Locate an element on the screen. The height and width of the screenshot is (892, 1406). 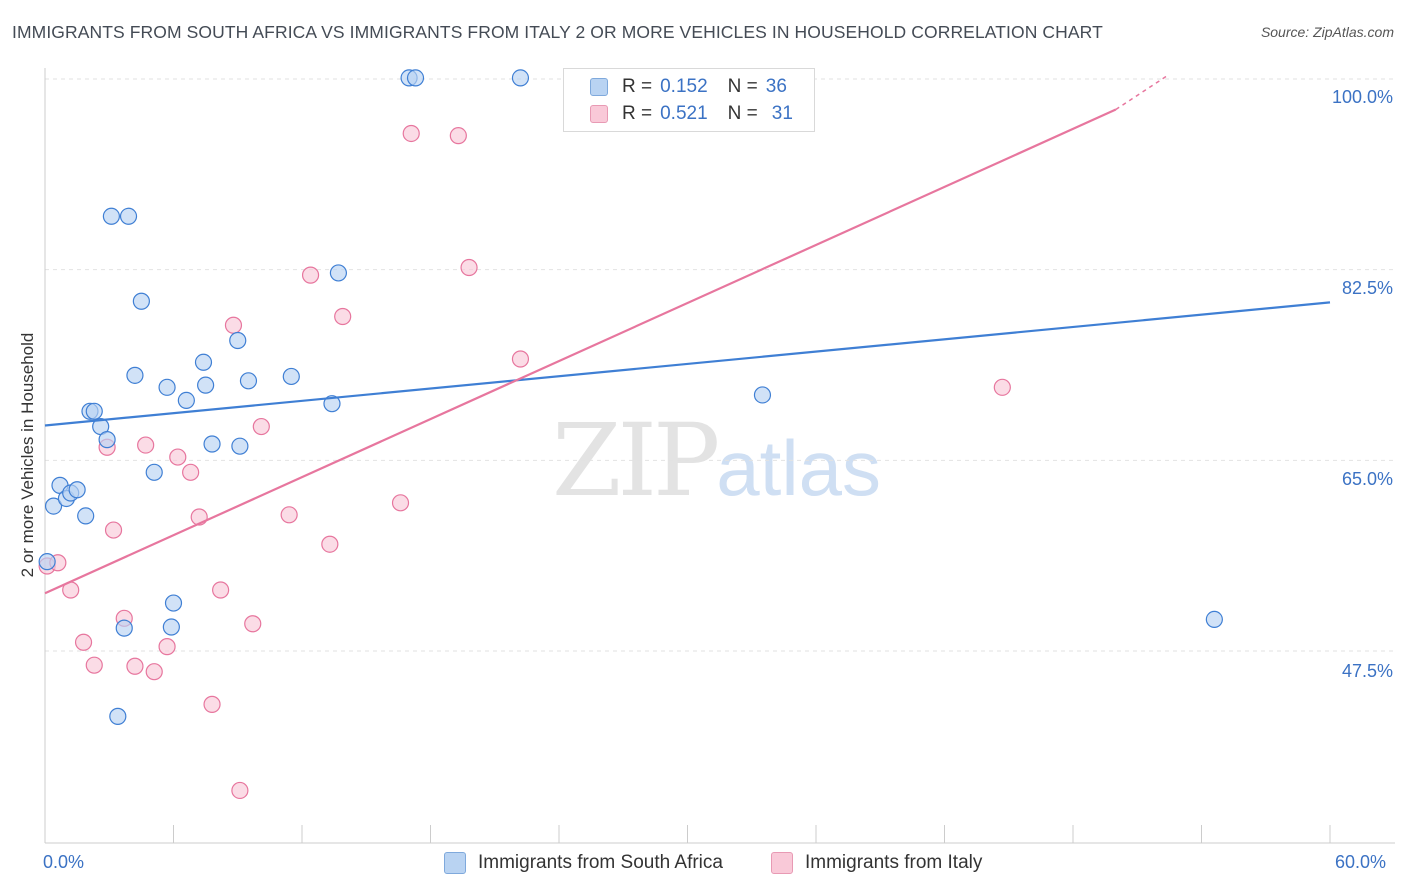
y-tick-label-47-5: 47.5% is located at coordinates (1367, 671).